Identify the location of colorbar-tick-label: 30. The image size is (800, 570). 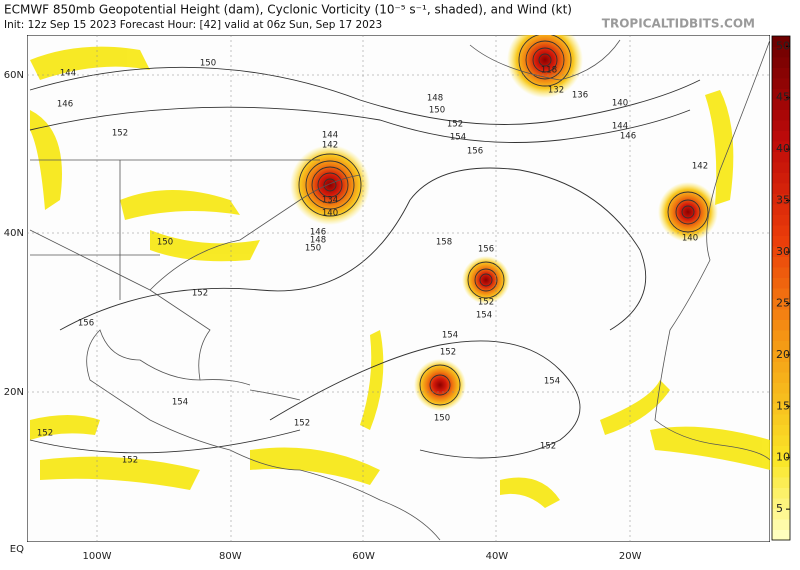
(783, 251).